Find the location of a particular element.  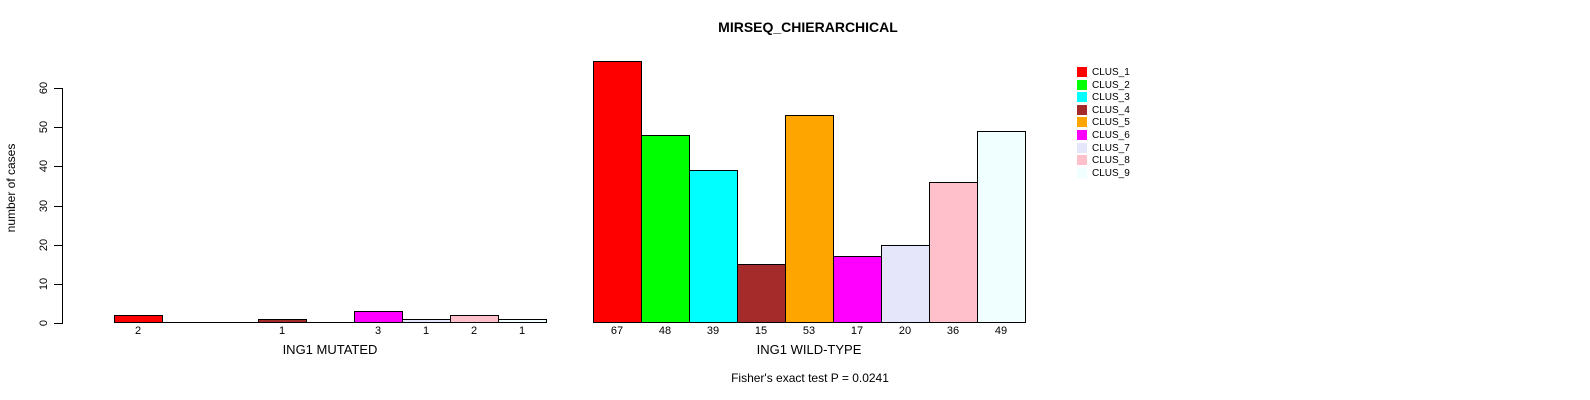

legend-label: CLUS_3 is located at coordinates (1111, 97).